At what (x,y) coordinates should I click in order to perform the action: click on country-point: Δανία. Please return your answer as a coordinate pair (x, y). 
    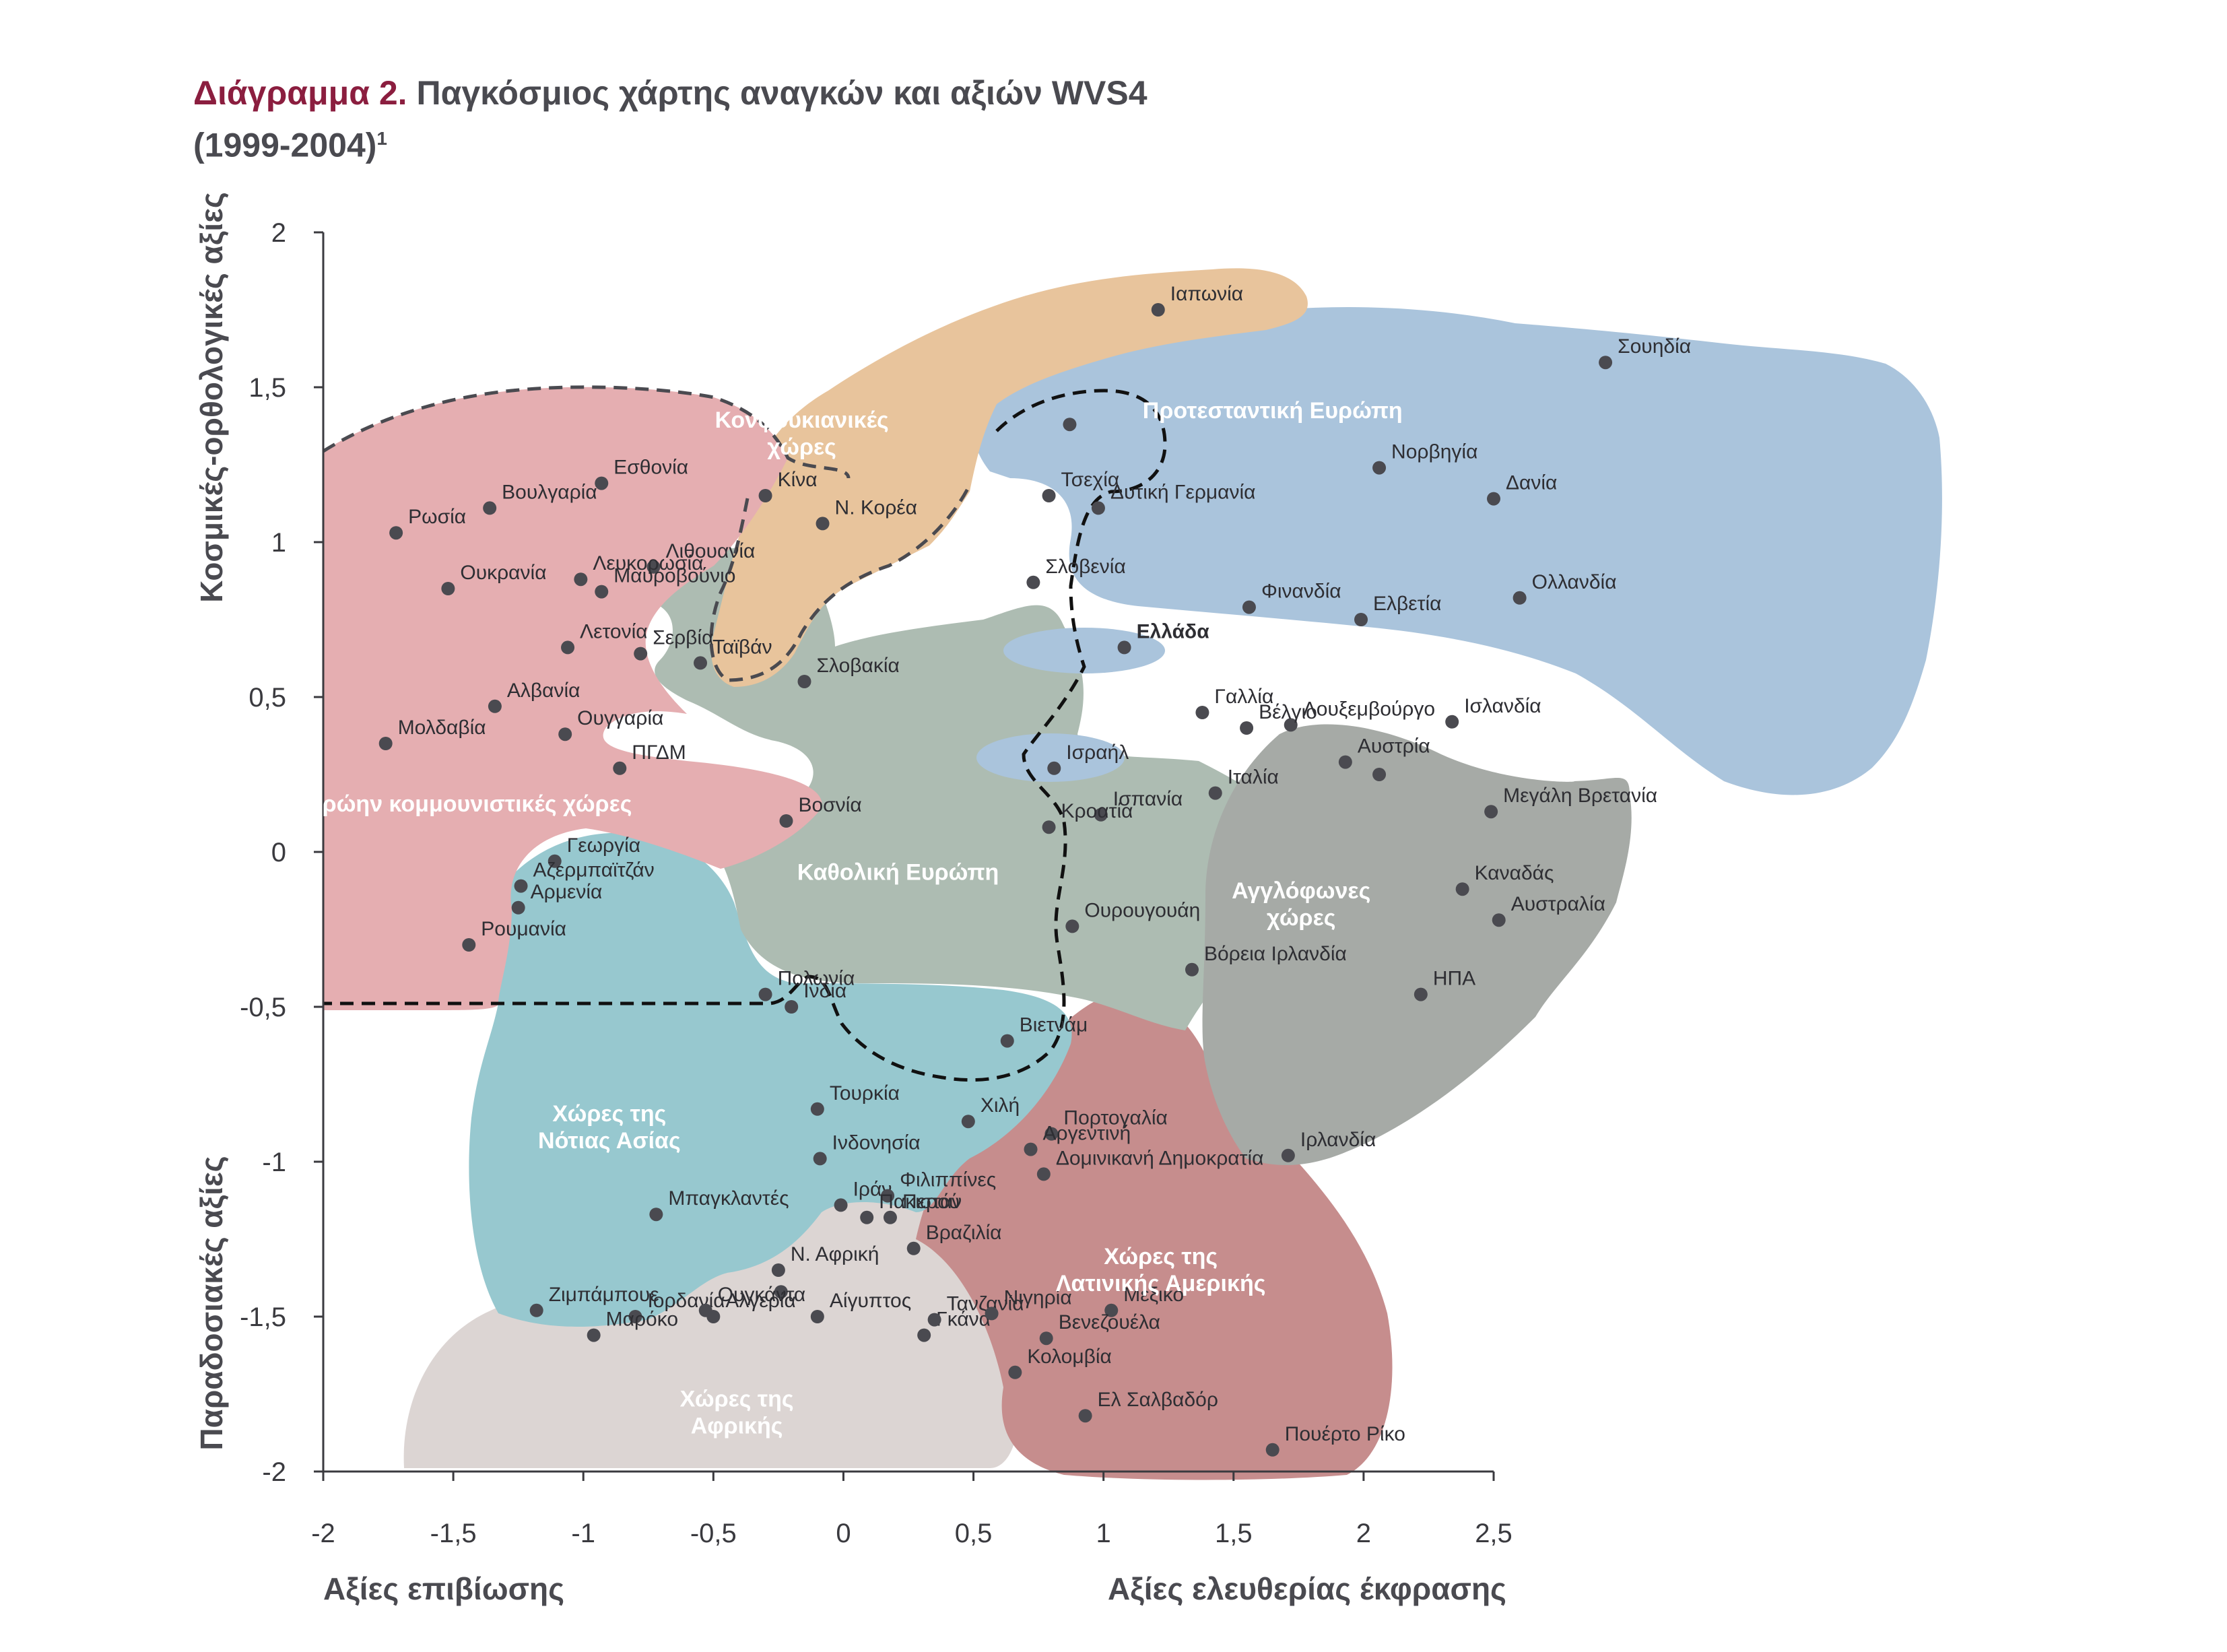
    Looking at the image, I should click on (1522, 489).